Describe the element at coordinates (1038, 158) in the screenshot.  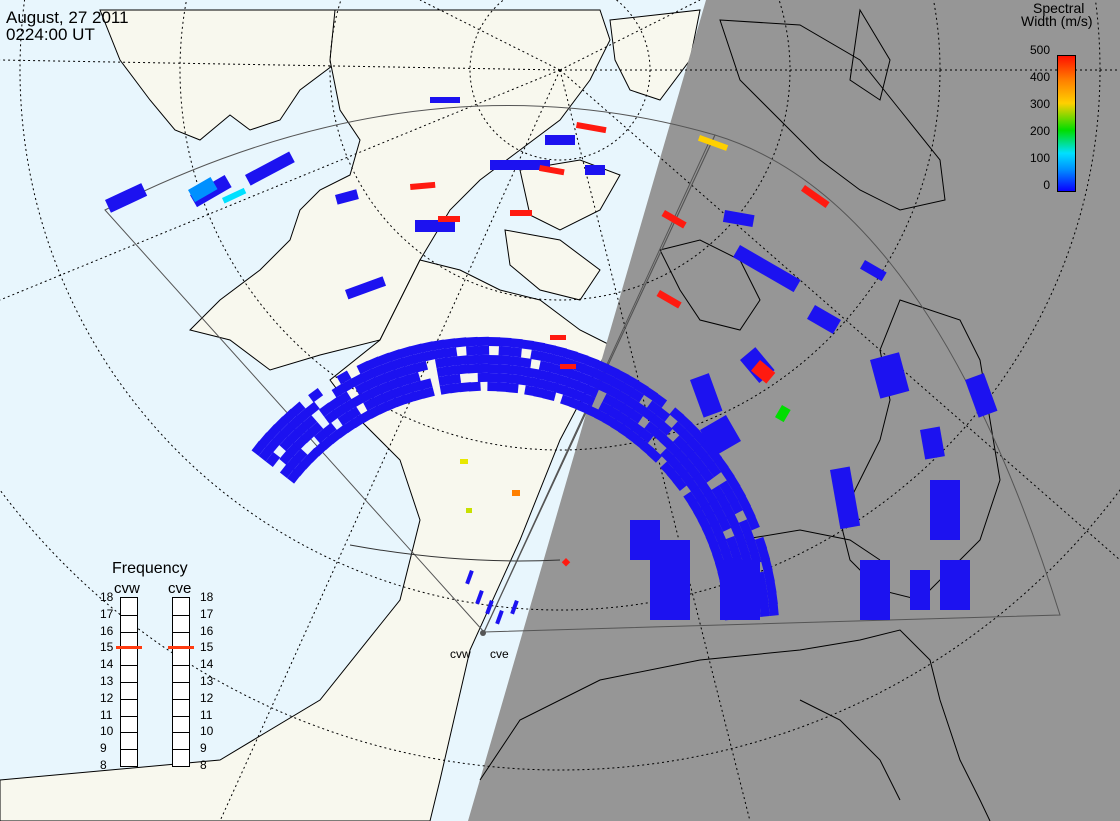
I see `colorbar-tick-label: 100` at that location.